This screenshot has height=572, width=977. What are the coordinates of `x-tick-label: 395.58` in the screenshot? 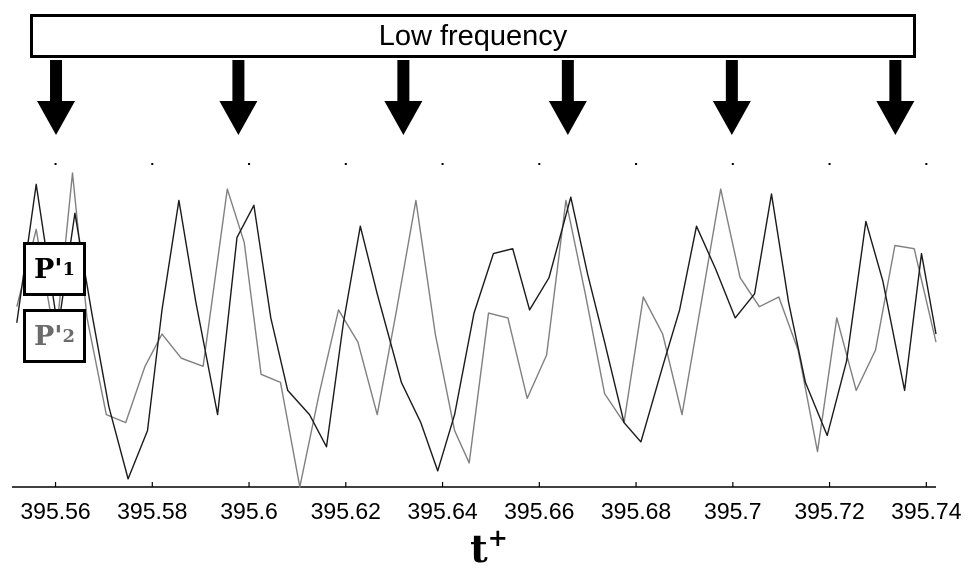 It's located at (152, 511).